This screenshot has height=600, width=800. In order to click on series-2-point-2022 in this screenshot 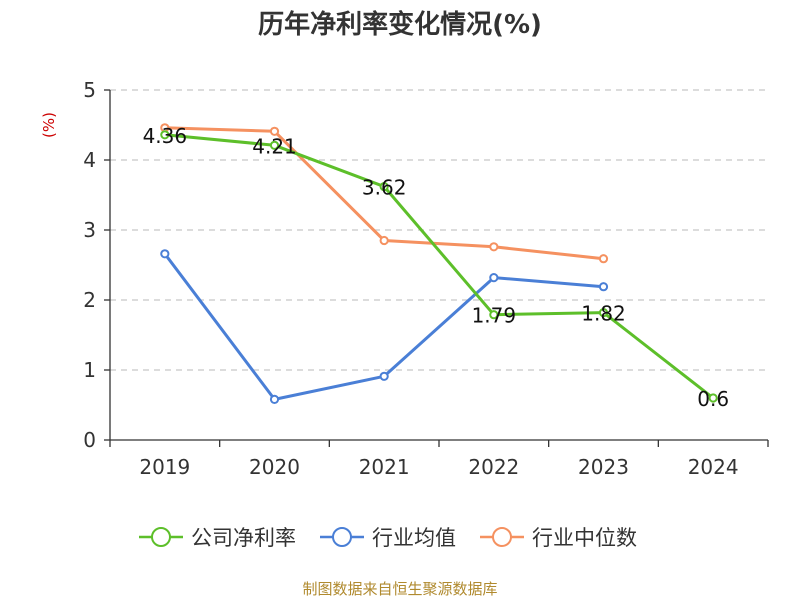, I will do `click(494, 247)`.